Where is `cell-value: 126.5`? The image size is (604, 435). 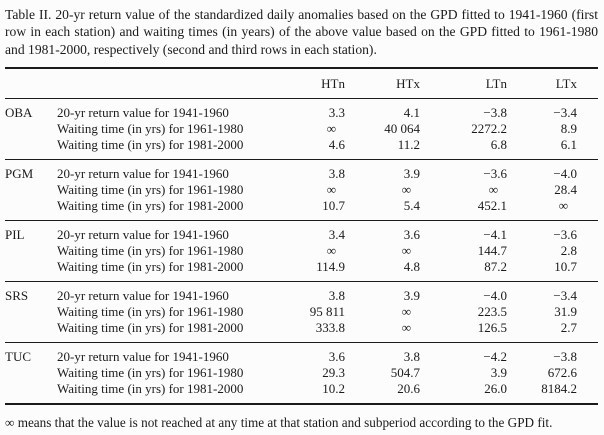
cell-value: 126.5 is located at coordinates (492, 328).